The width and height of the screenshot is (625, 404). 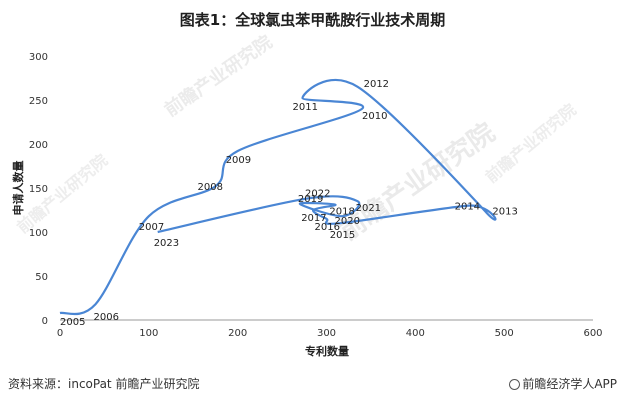 I want to click on point-label-2016: 2016, so click(x=327, y=227).